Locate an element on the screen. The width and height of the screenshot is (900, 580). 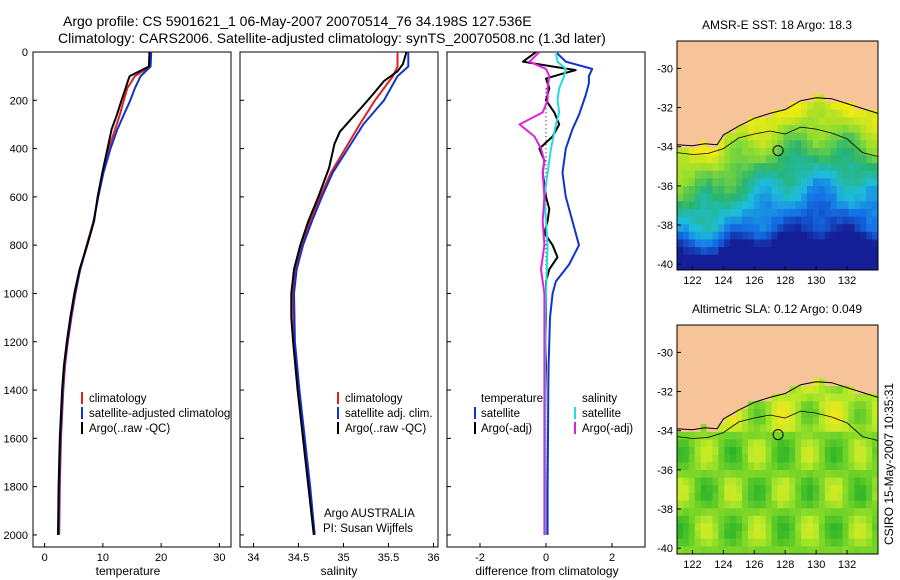
sst-map-lat-tick-label: -40 is located at coordinates (665, 265).